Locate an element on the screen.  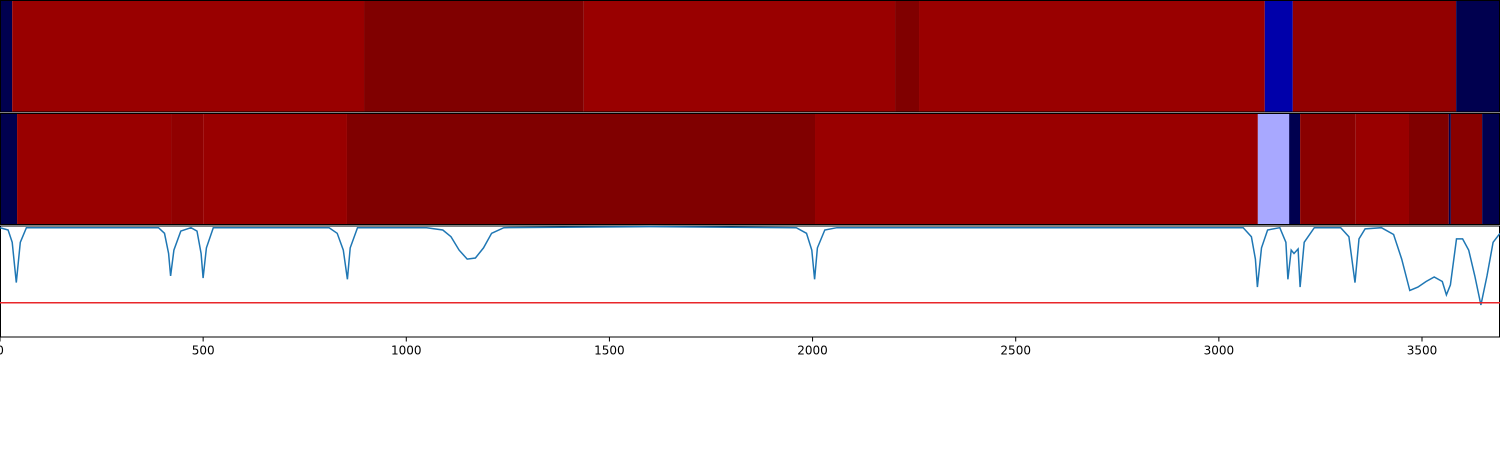
x-tick-label: 0 is located at coordinates (2, 350).